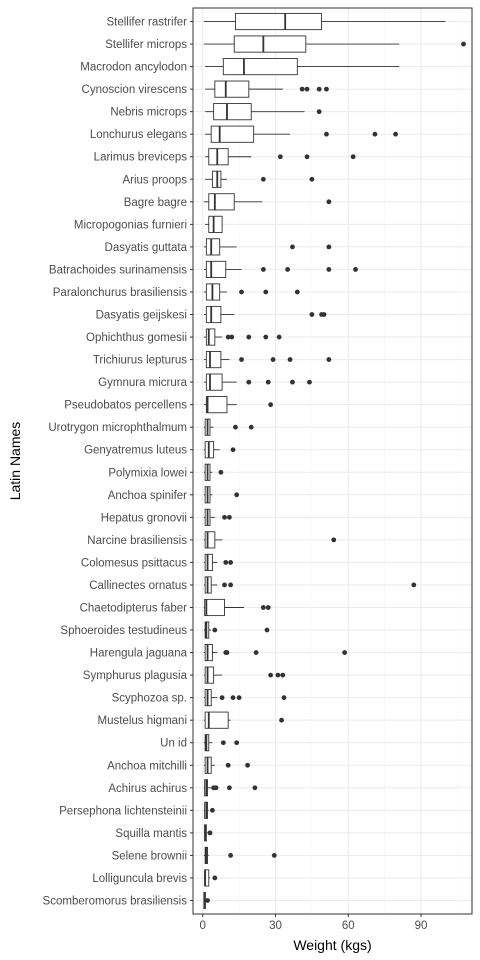 The width and height of the screenshot is (480, 960). I want to click on y-tick-label: Mustelus higmani, so click(142, 721).